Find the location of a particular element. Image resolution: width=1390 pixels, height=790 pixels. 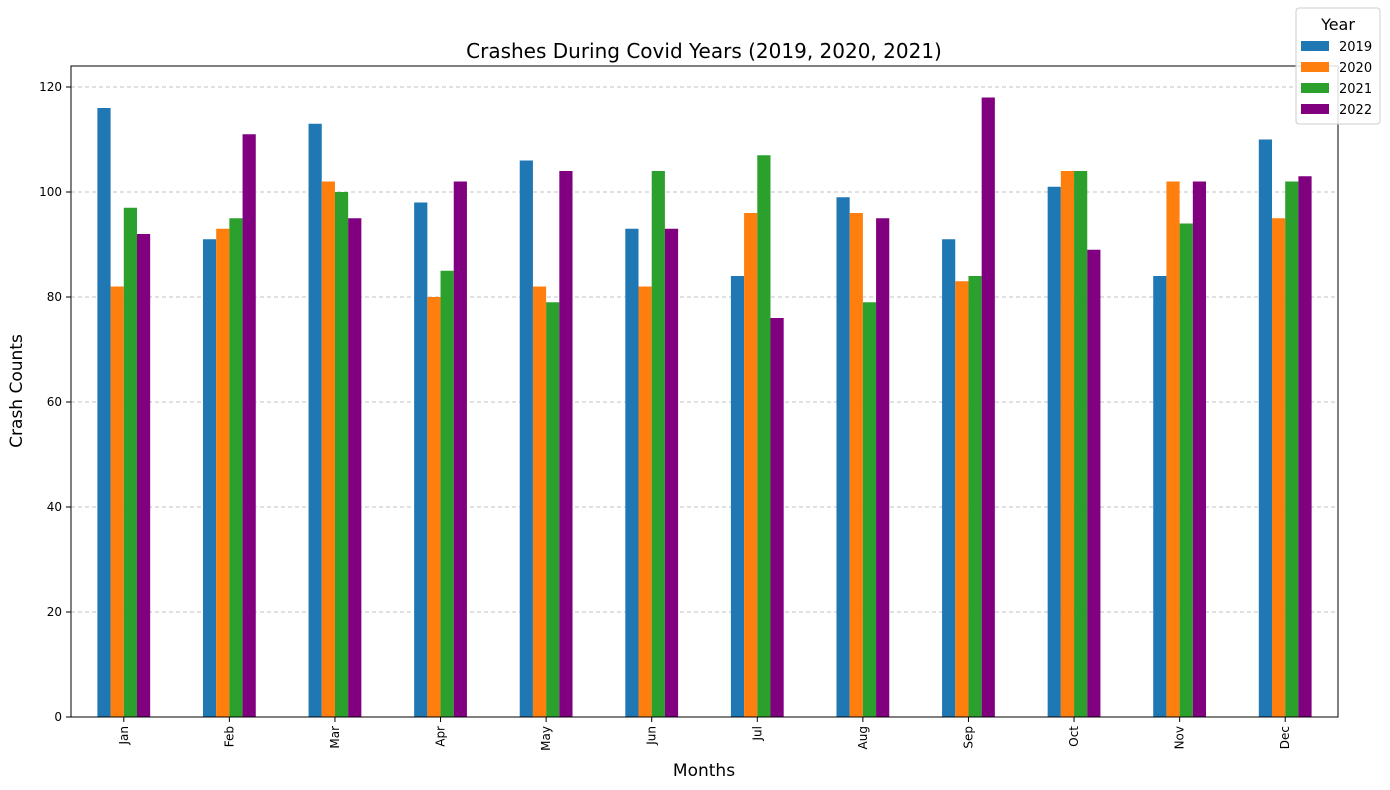

bar-2019-mar is located at coordinates (315, 420).